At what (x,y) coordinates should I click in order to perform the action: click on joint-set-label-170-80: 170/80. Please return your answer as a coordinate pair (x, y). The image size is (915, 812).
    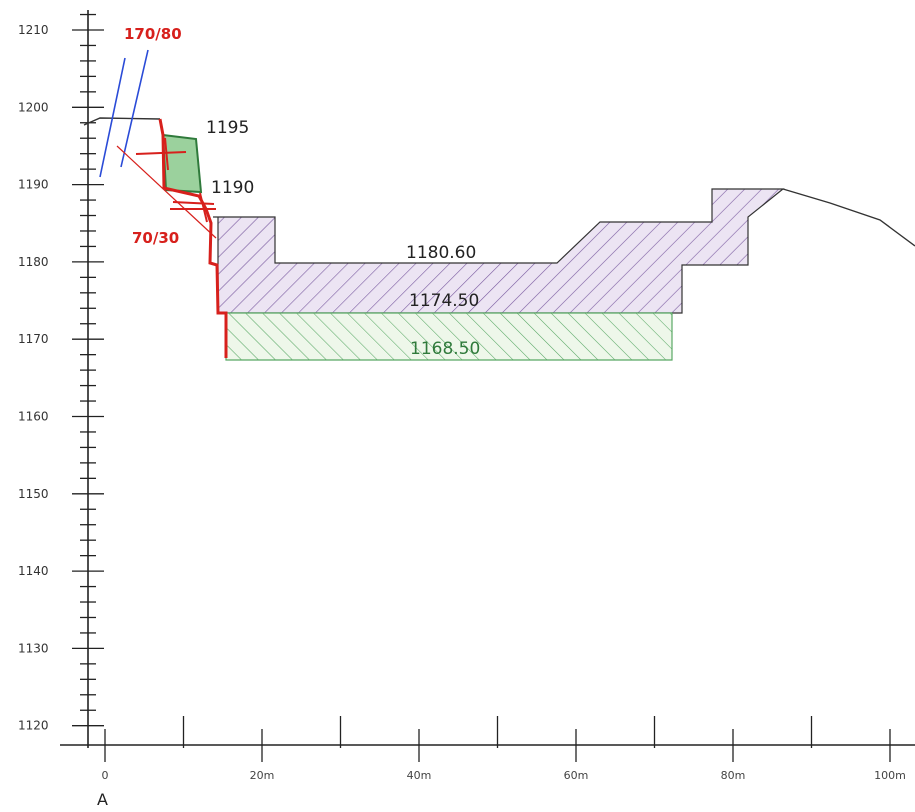
    Looking at the image, I should click on (153, 34).